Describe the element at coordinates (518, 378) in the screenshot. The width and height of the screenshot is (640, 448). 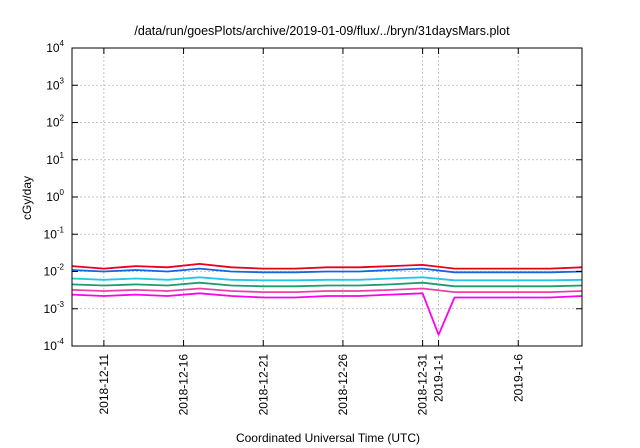
I see `x-tick-label: 2019-1-6` at that location.